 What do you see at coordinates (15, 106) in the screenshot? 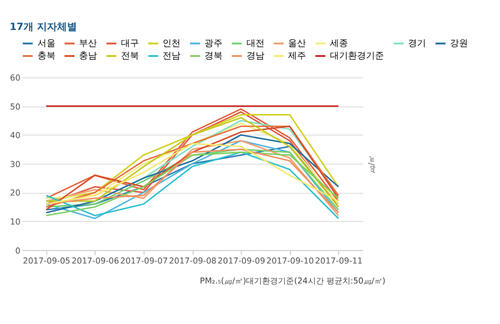
I see `y-tick-label: 50` at bounding box center [15, 106].